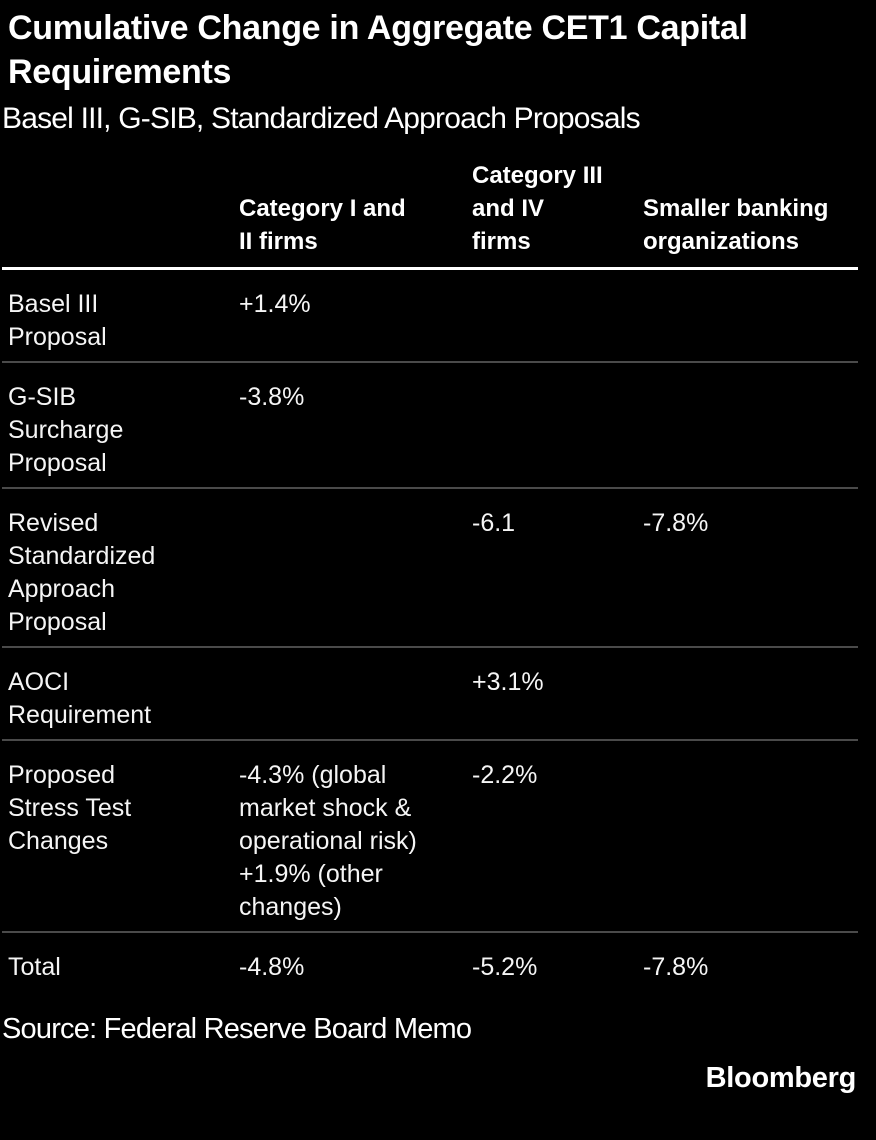  What do you see at coordinates (430, 692) in the screenshot?
I see `table-row-aoci-requirement: AOCI Requirement +3.1%` at bounding box center [430, 692].